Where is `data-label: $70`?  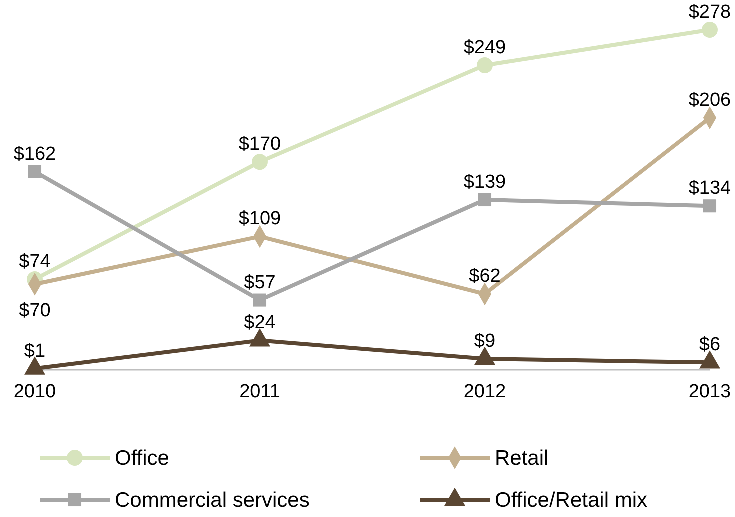 data-label: $70 is located at coordinates (35, 311).